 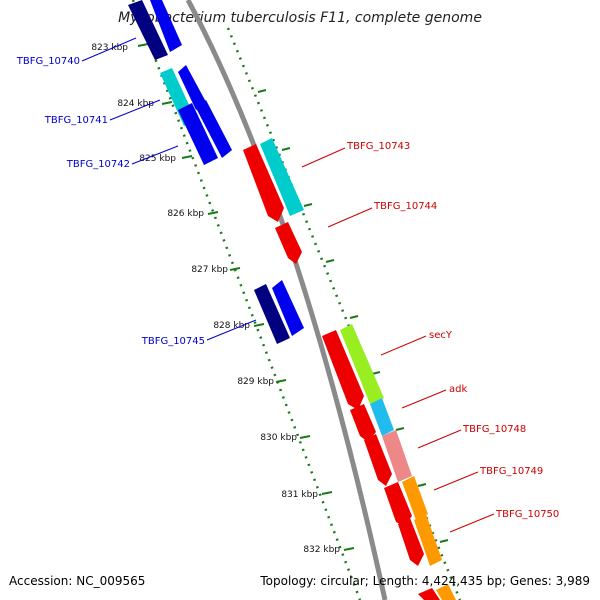 What do you see at coordinates (214, 129) in the screenshot?
I see `gene-TBFG_10742-b` at bounding box center [214, 129].